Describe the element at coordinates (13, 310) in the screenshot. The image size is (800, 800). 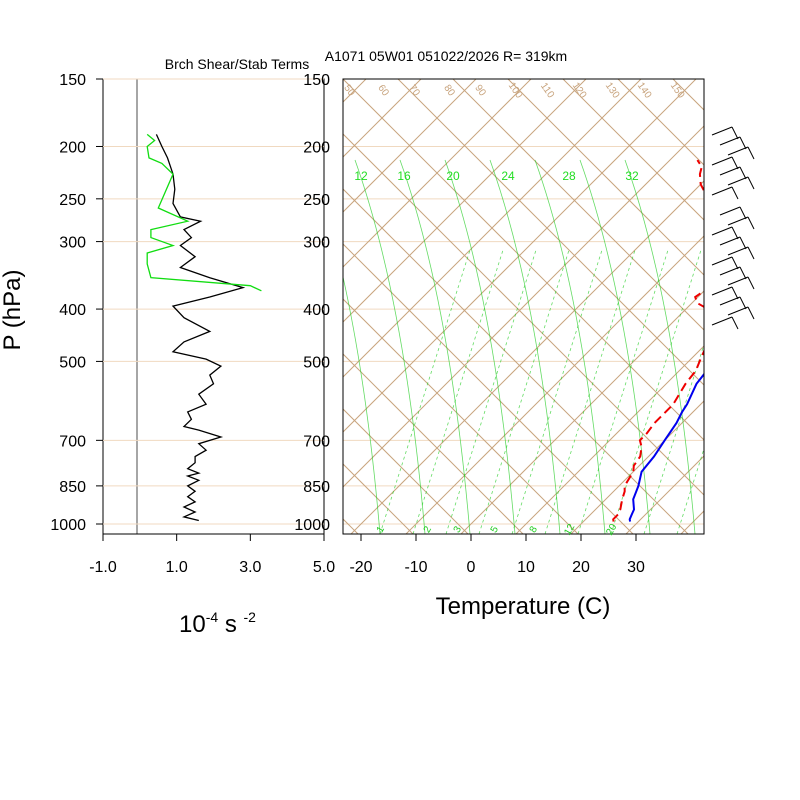
I see `left-y-axis-label: P (hPa)` at that location.